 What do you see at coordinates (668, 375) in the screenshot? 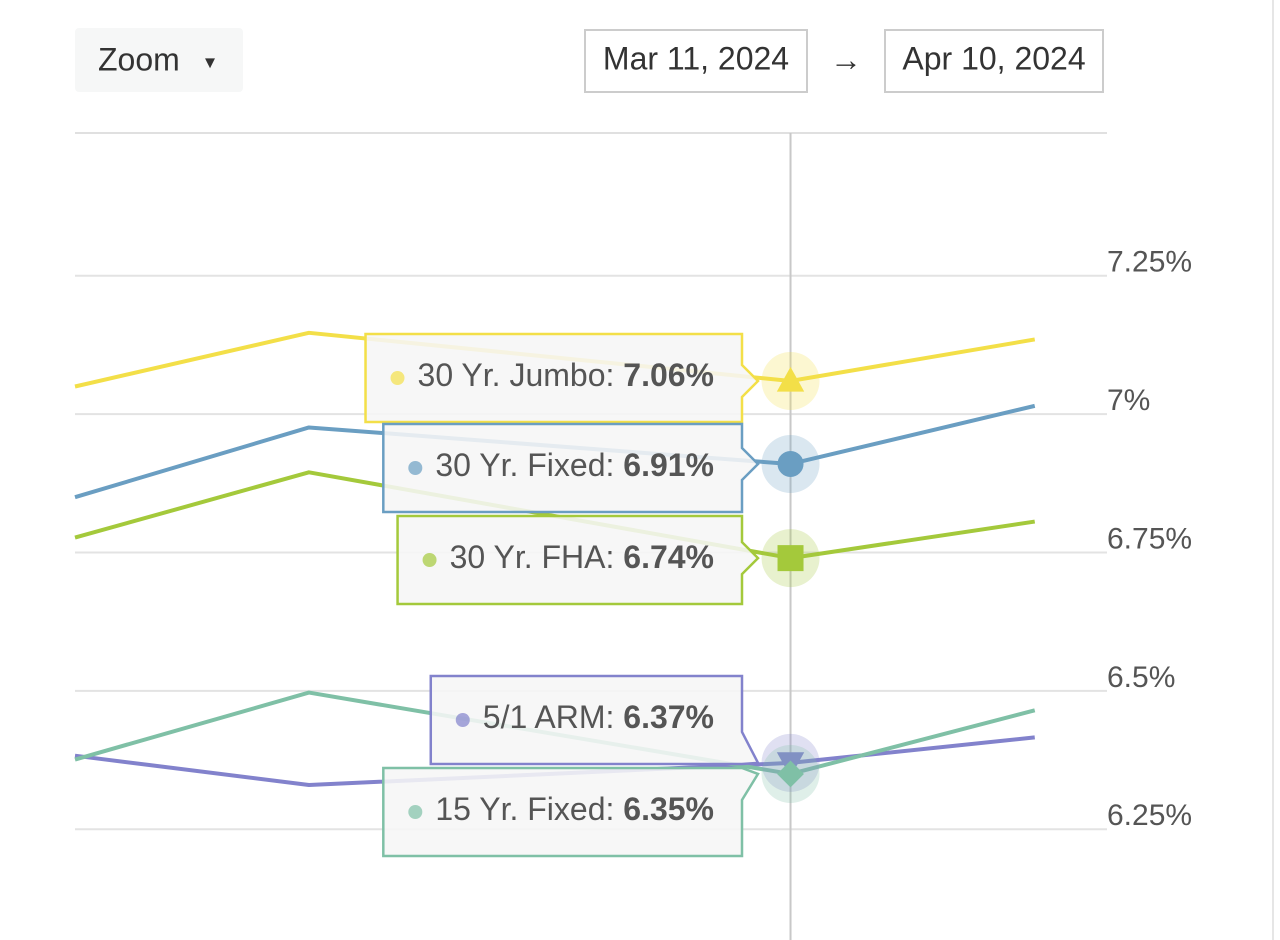
I see `tooltip-value: 7.06%` at bounding box center [668, 375].